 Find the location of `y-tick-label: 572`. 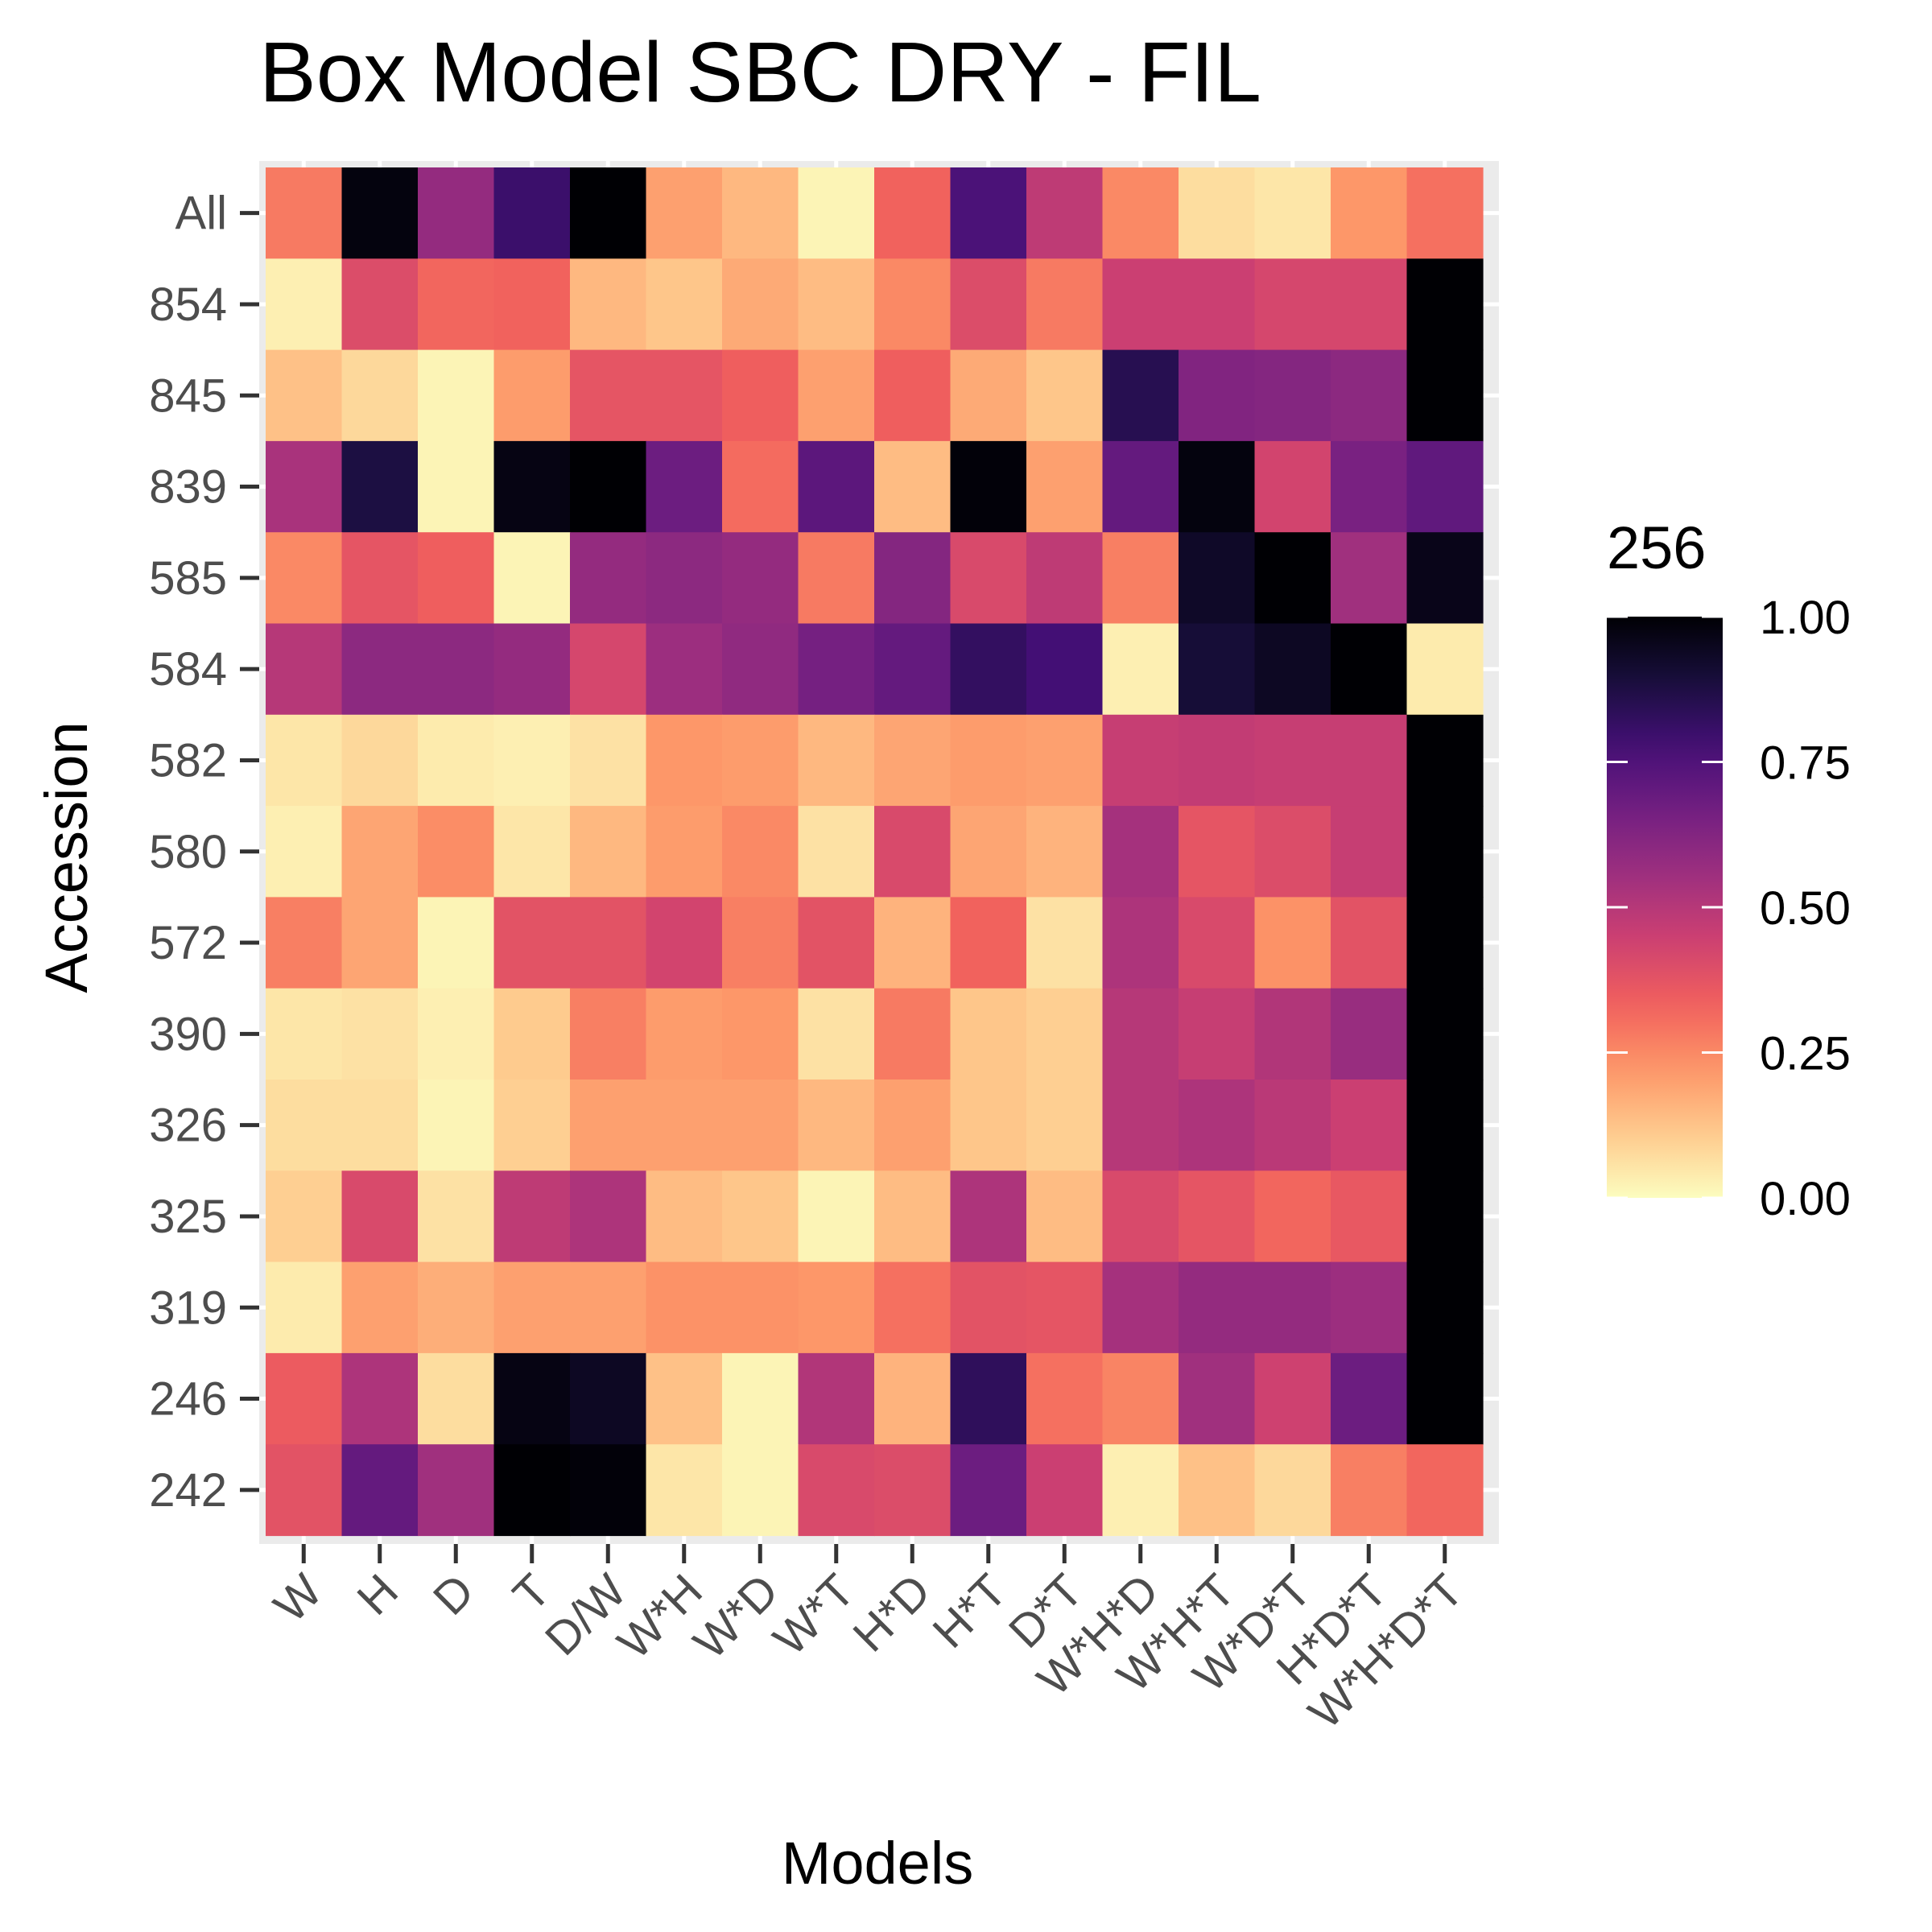

y-tick-label: 572 is located at coordinates (188, 943).